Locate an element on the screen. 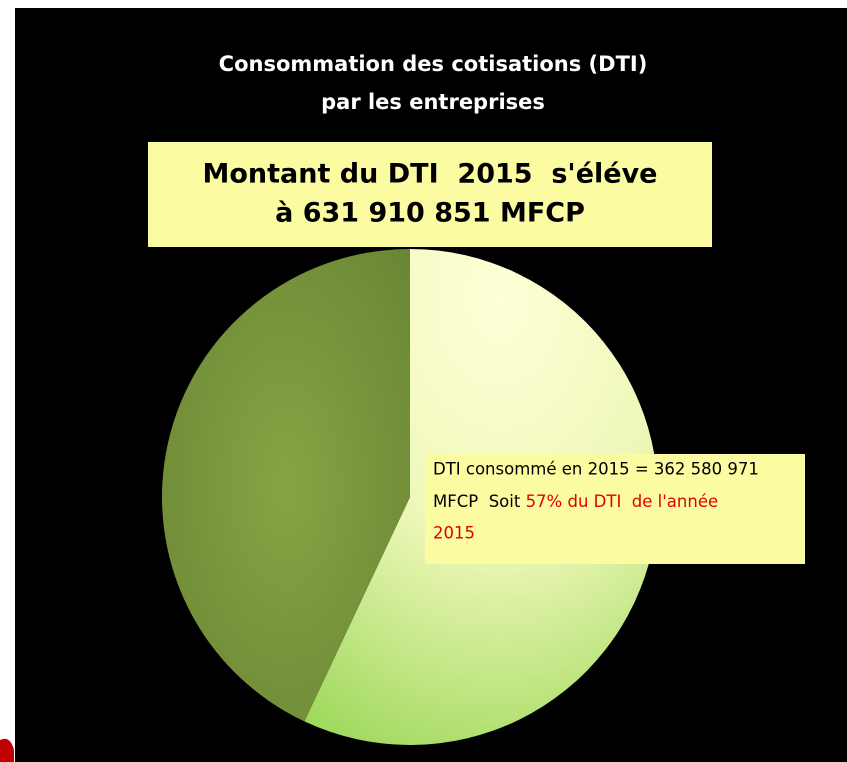 This screenshot has height=762, width=847. callout-box is located at coordinates (430, 194).